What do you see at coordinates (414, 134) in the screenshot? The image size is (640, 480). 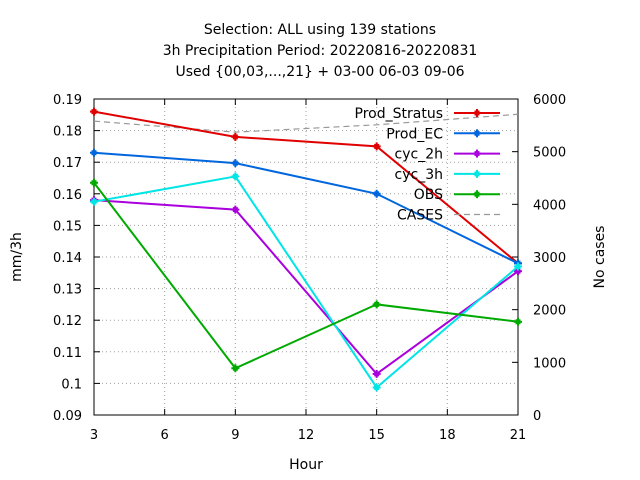 I see `legend-label-prod-ec: Prod_EC` at bounding box center [414, 134].